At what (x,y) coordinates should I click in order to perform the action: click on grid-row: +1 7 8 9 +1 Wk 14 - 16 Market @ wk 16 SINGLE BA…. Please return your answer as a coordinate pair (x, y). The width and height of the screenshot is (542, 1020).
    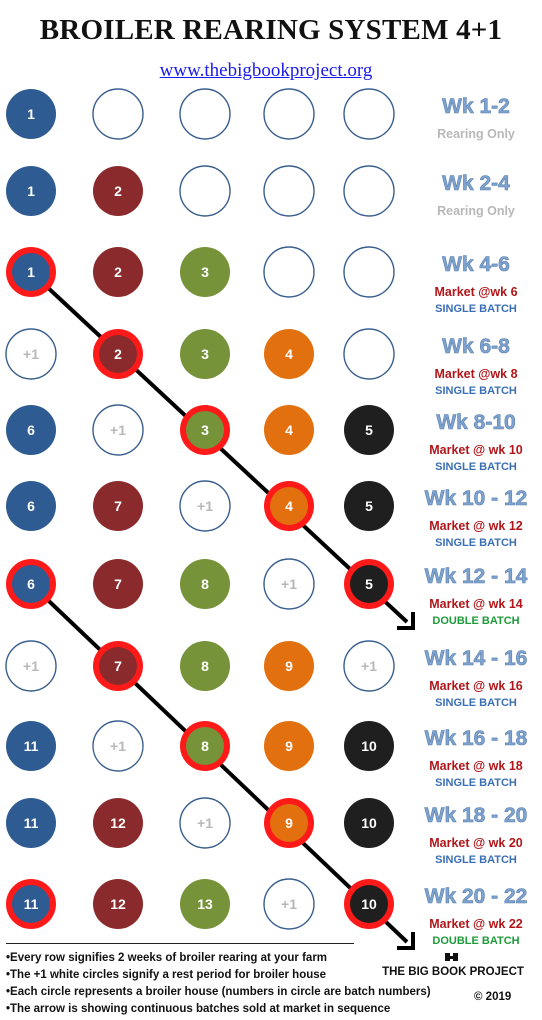
    Looking at the image, I should click on (266, 674).